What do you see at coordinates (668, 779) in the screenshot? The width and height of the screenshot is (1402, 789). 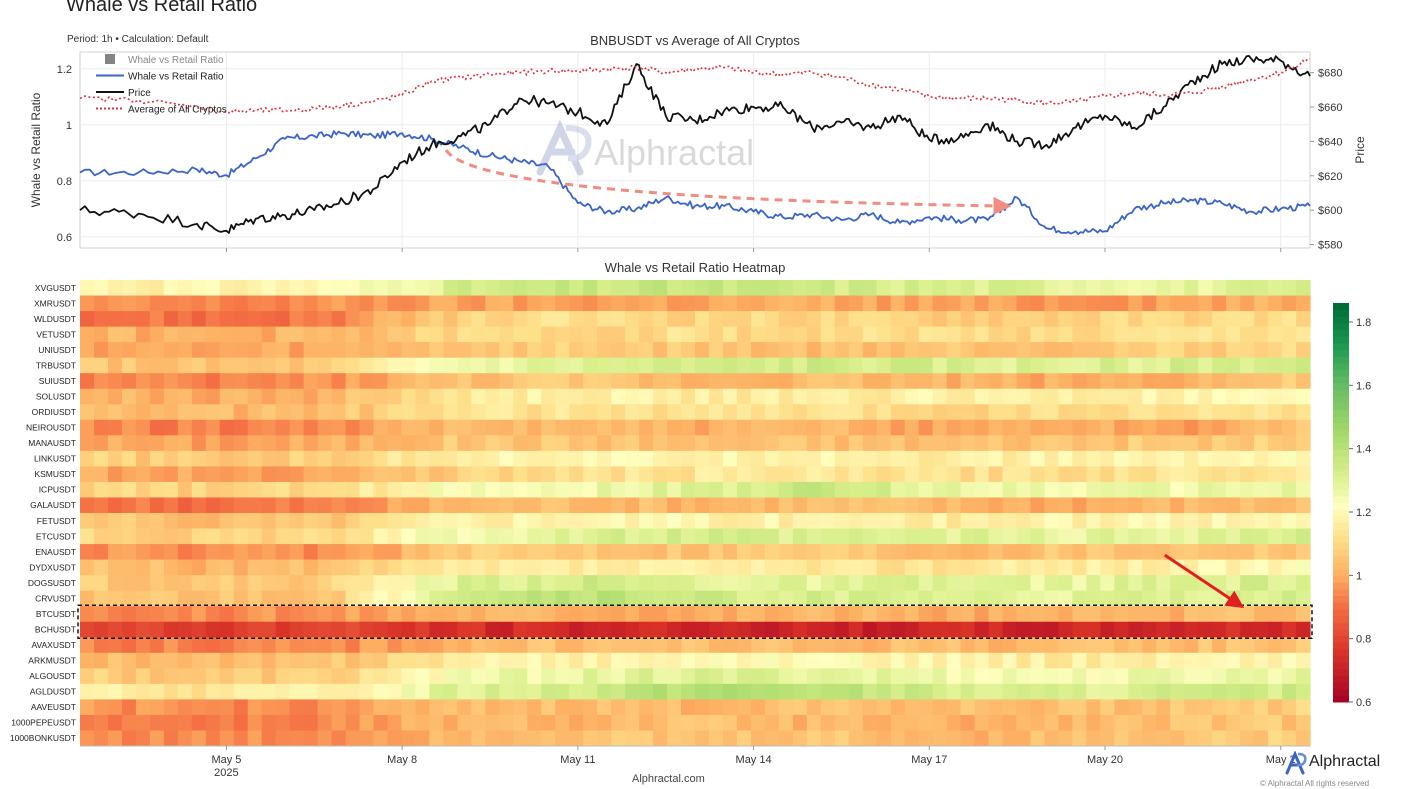 I see `footer-site-link: Alphractal.com` at bounding box center [668, 779].